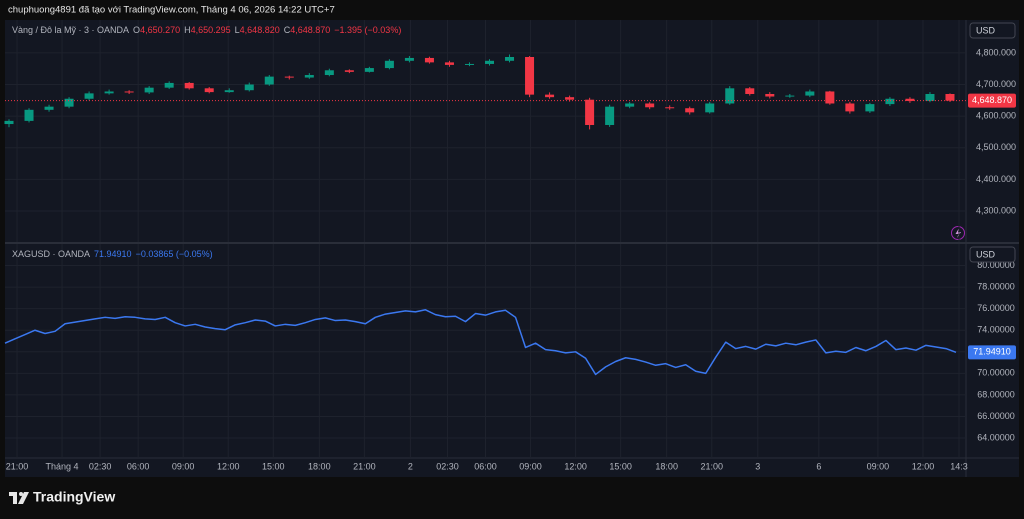 The image size is (1024, 519). Describe the element at coordinates (237, 30) in the screenshot. I see `legend-item: L` at that location.